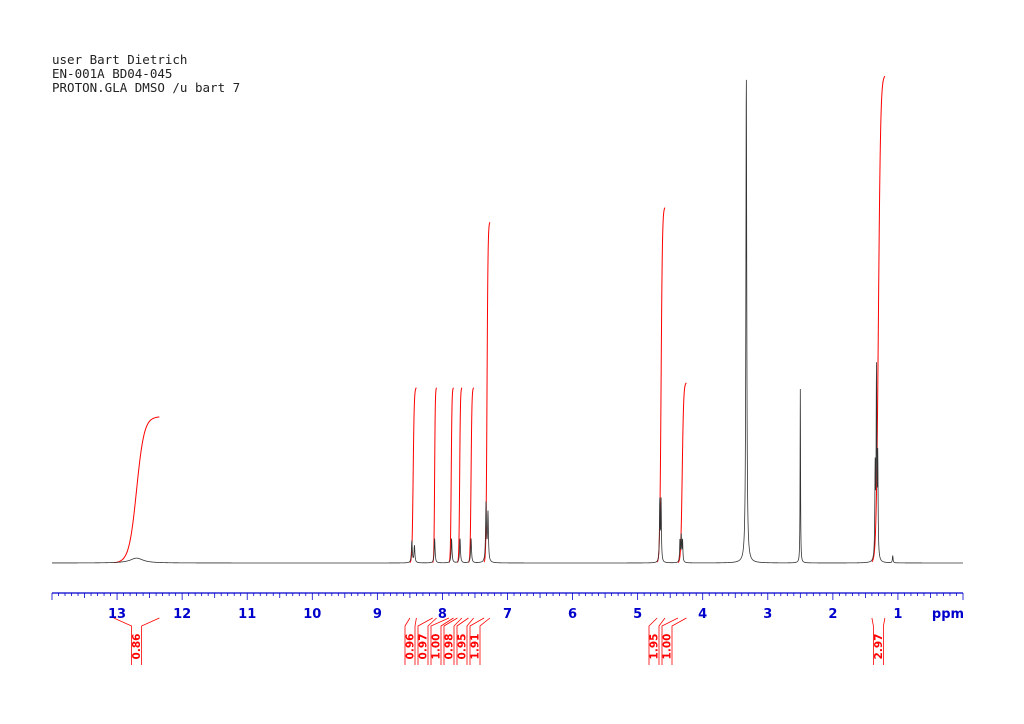 The width and height of the screenshot is (1024, 724). I want to click on integral-value-label: 2.97, so click(879, 647).